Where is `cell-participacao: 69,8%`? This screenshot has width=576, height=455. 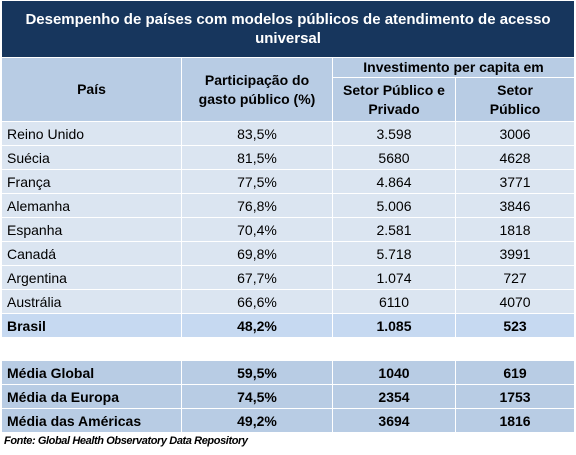 cell-participacao: 69,8% is located at coordinates (257, 253).